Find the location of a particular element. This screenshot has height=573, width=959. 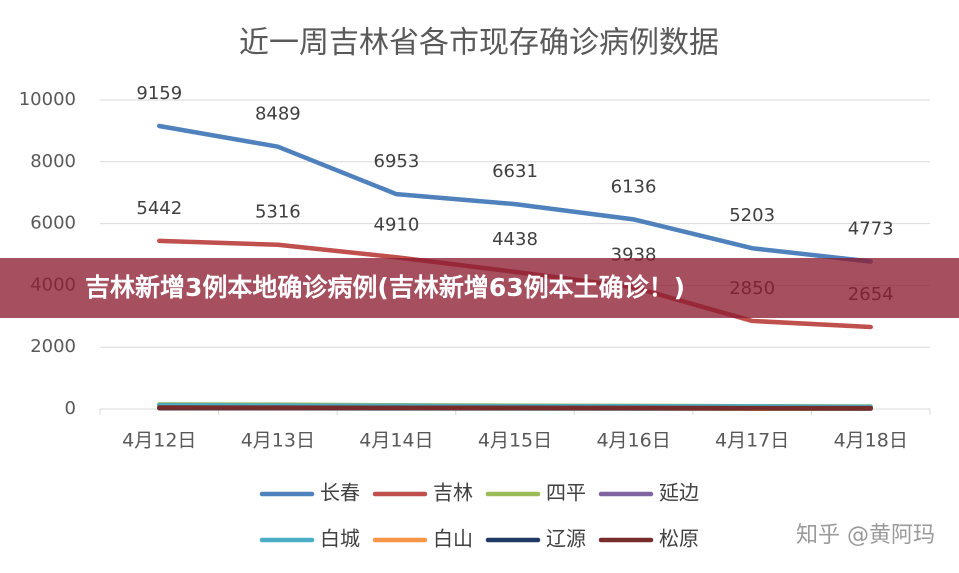

legend-label: 白城 is located at coordinates (340, 539).